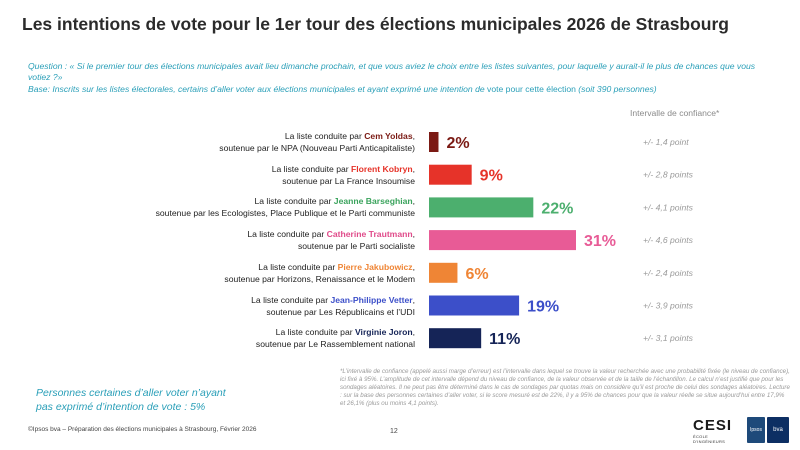 The image size is (800, 450). What do you see at coordinates (371, 299) in the screenshot?
I see `candidate-name: Jean-Philippe Vetter` at bounding box center [371, 299].